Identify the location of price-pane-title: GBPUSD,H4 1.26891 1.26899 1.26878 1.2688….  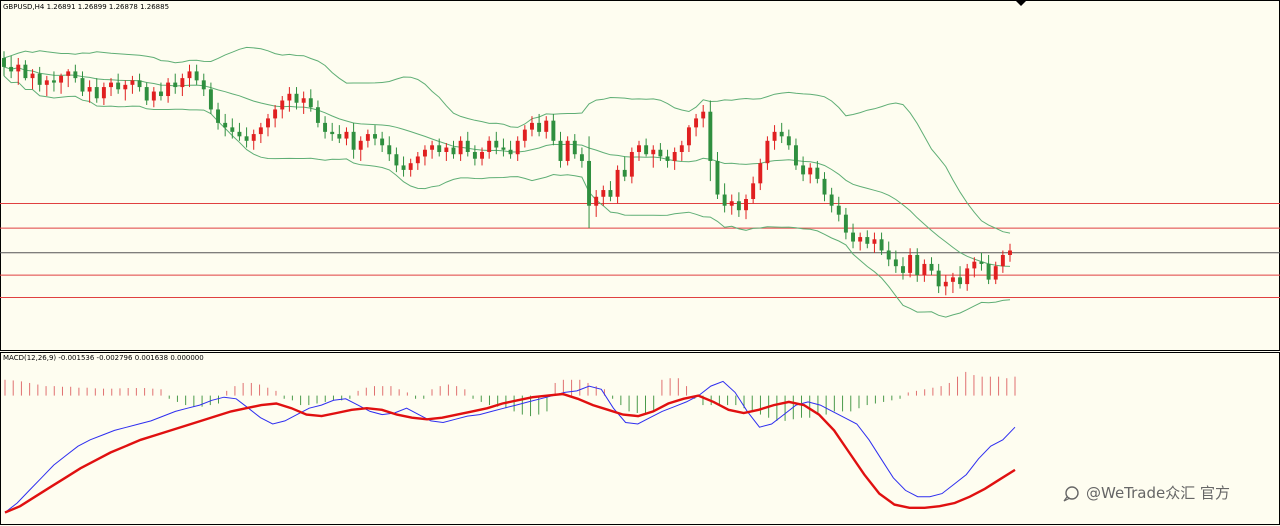
(86, 7).